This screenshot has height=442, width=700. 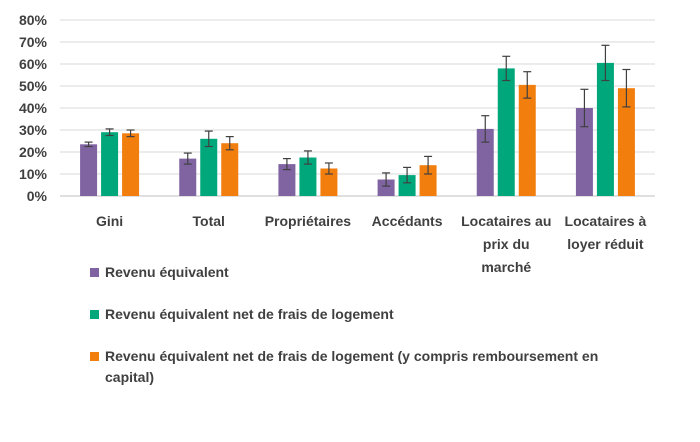 What do you see at coordinates (33, 130) in the screenshot?
I see `y-tick-label: 30%` at bounding box center [33, 130].